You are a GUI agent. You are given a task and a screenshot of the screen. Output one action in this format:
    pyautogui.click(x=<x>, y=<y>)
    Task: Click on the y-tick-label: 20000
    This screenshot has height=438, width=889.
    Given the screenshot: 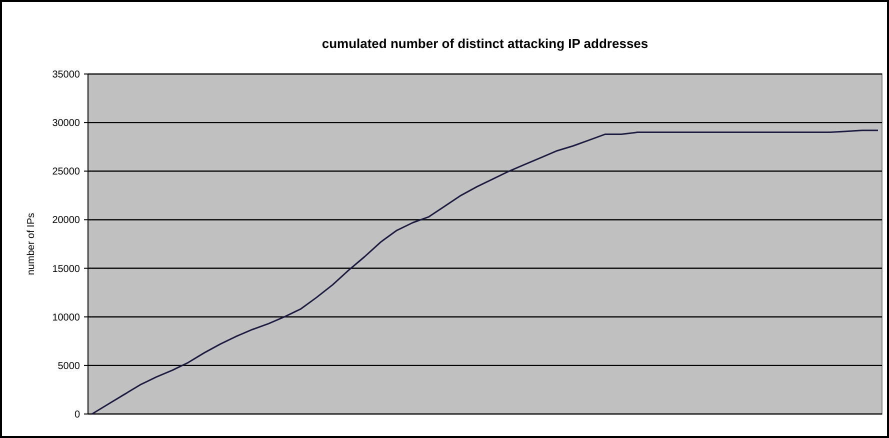 What is the action you would take?
    pyautogui.click(x=66, y=220)
    